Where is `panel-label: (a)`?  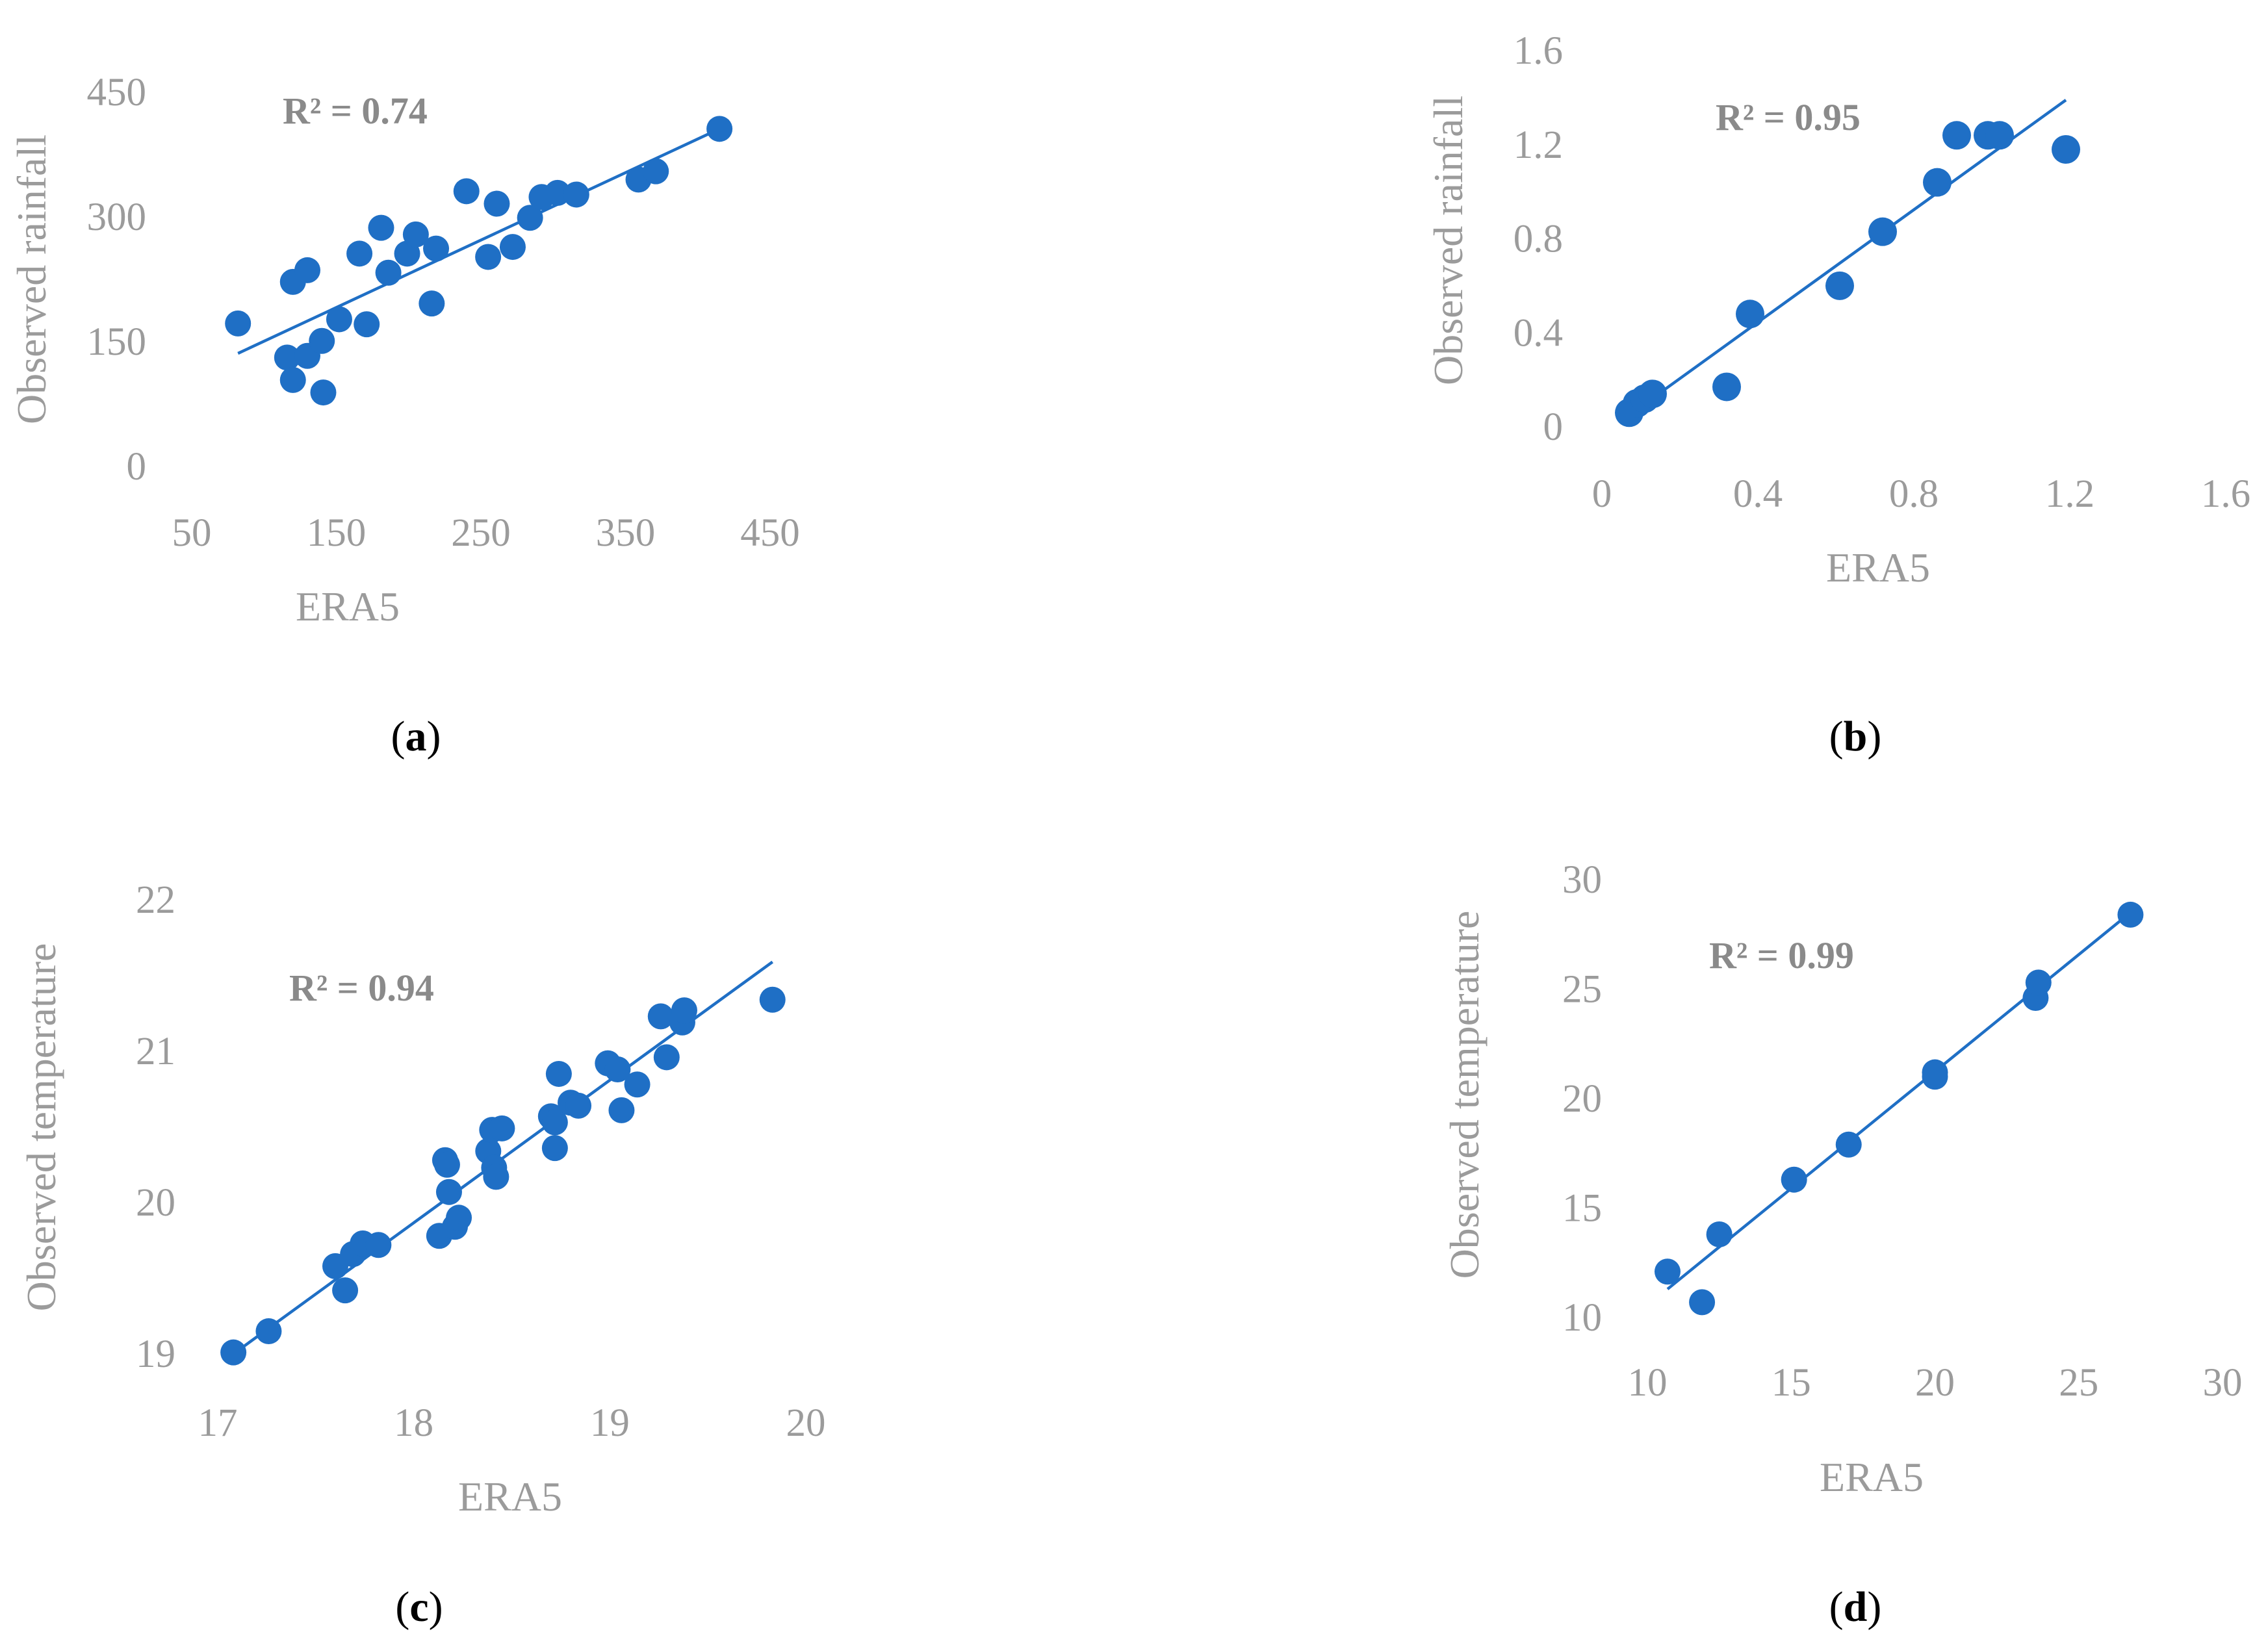 panel-label: (a) is located at coordinates (416, 736).